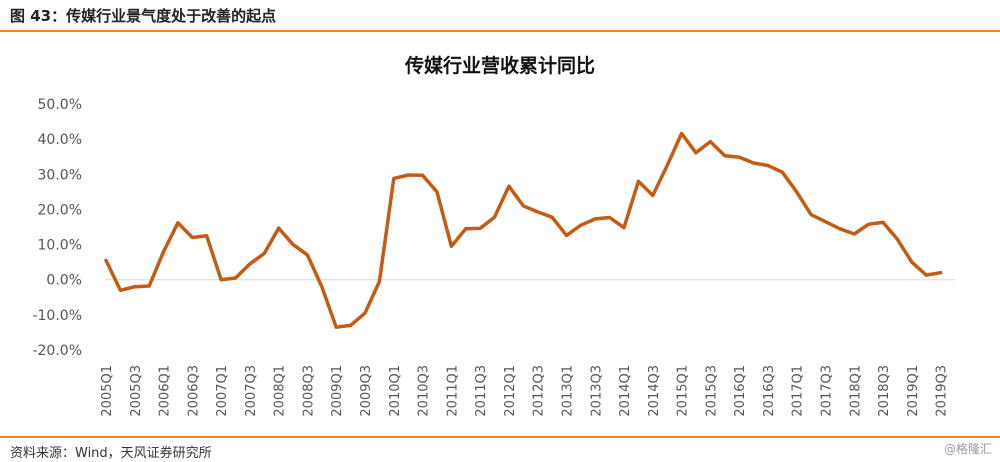 Image resolution: width=1000 pixels, height=462 pixels. What do you see at coordinates (625, 391) in the screenshot?
I see `x-tick-label: 2014Q1` at bounding box center [625, 391].